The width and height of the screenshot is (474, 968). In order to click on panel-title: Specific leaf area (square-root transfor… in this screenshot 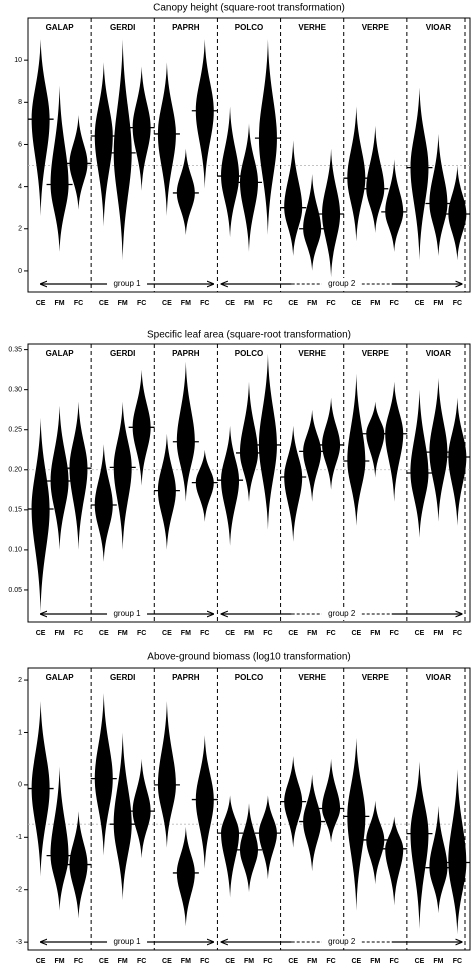, I will do `click(249, 335)`.